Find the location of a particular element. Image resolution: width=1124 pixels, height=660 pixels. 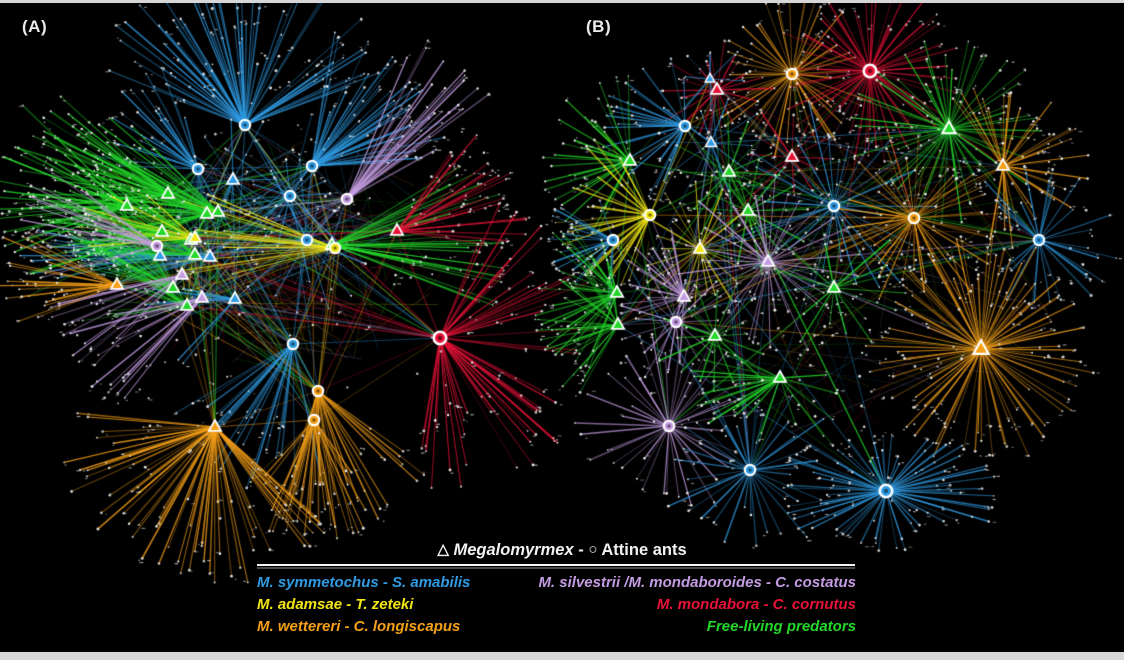

legend-divider is located at coordinates (556, 565).